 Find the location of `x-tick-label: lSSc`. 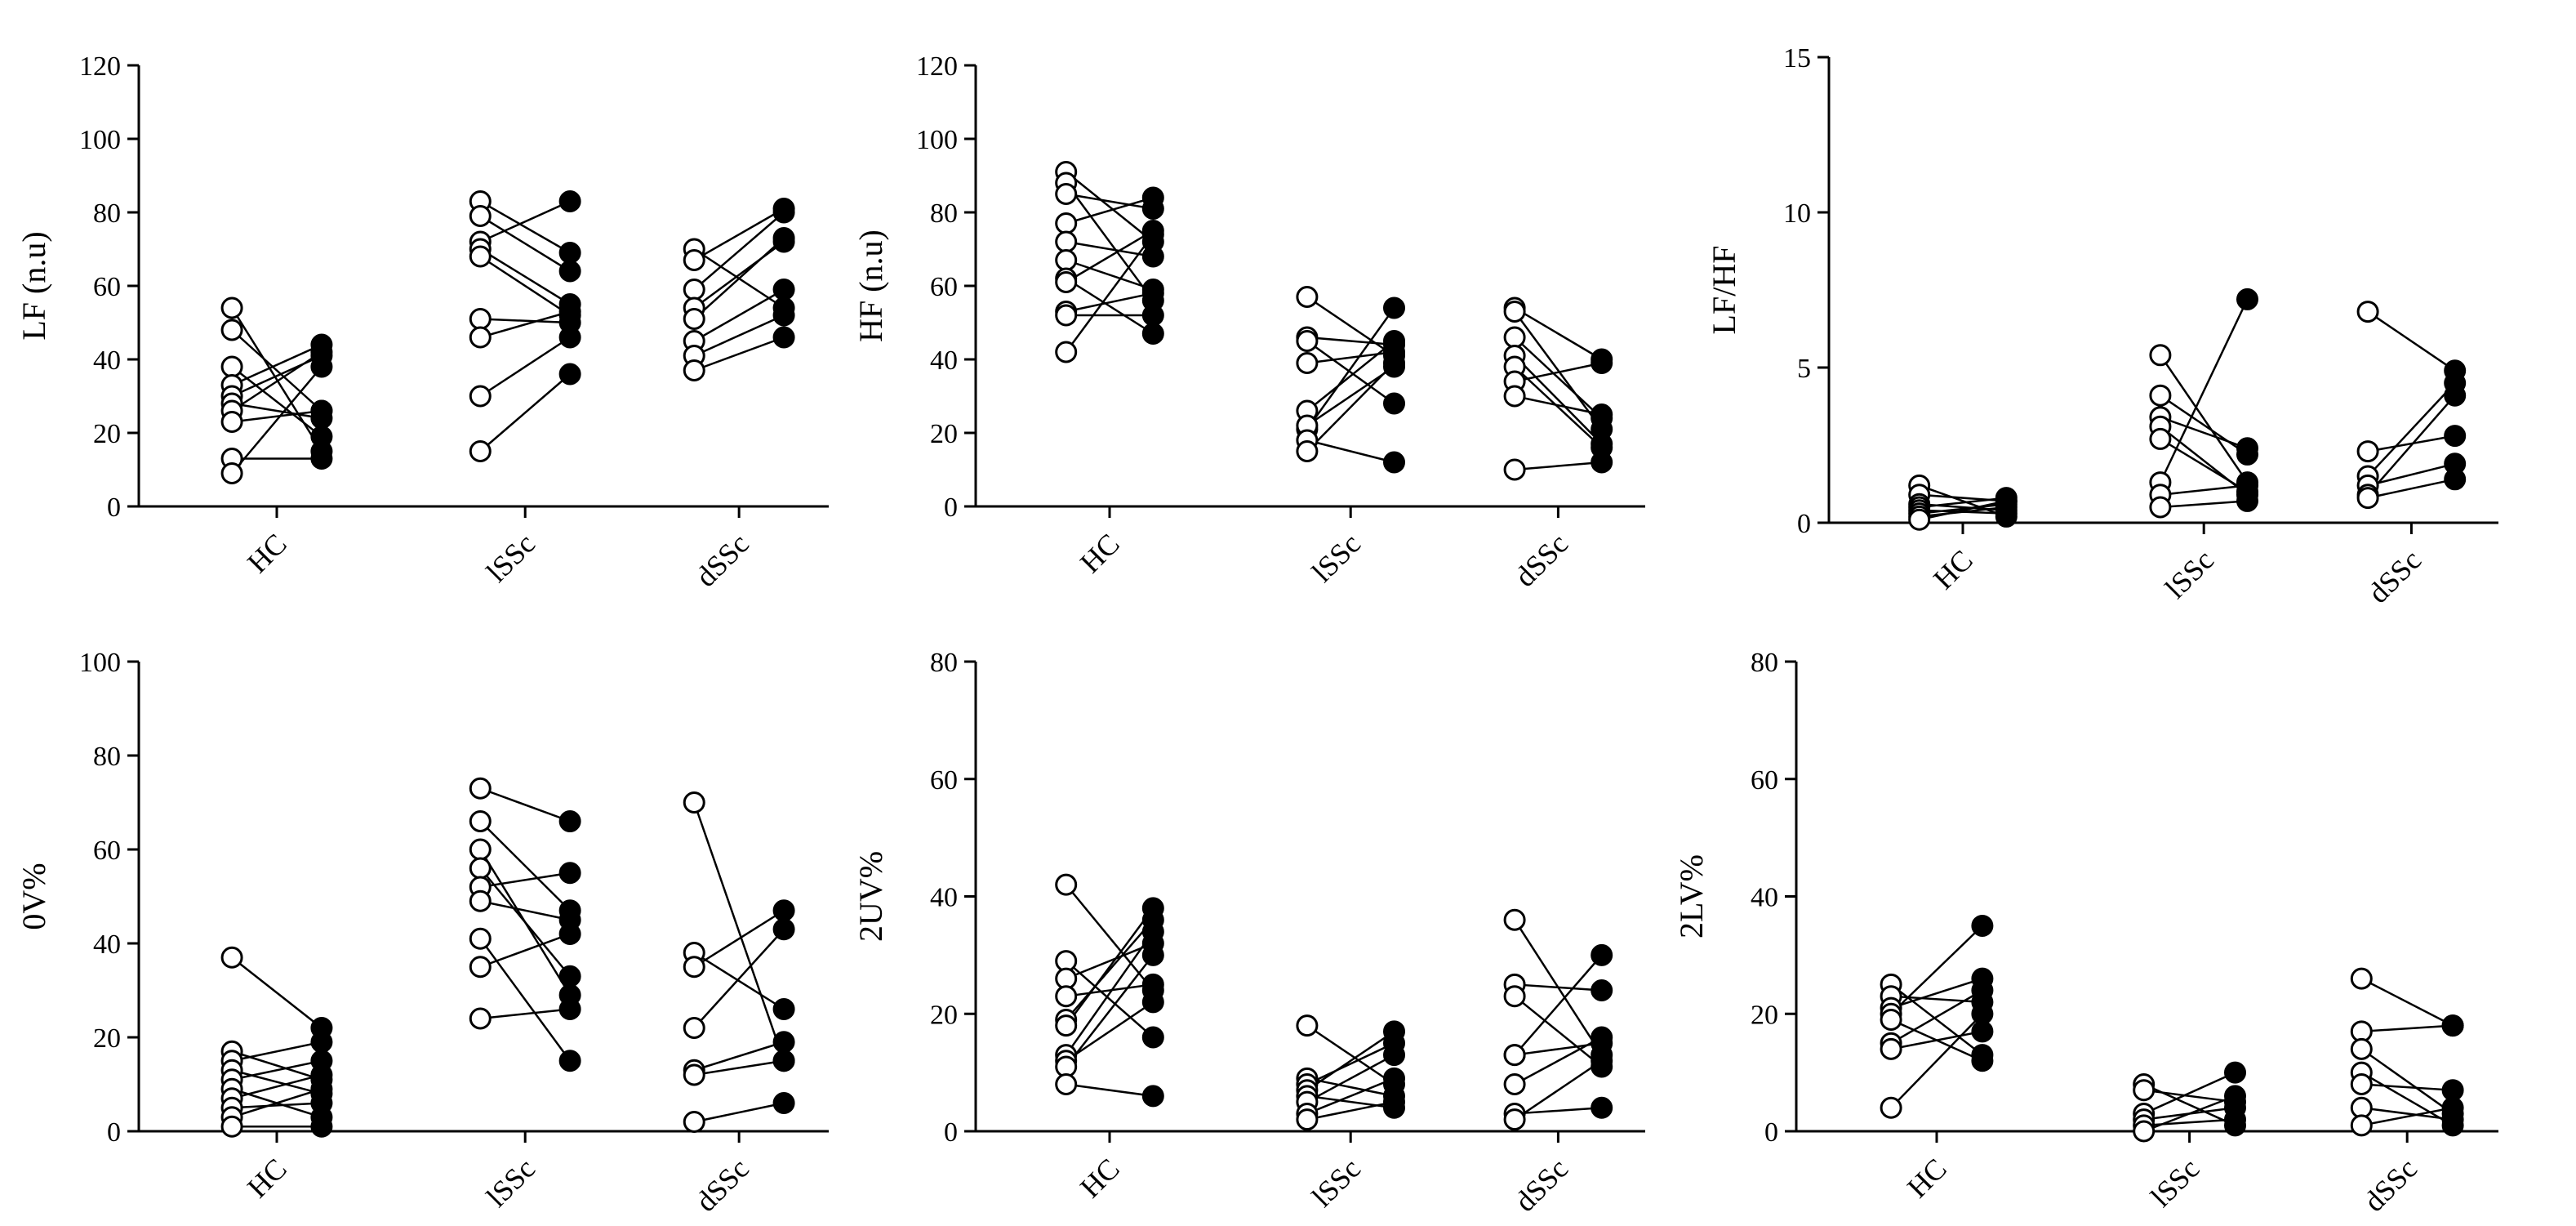

x-tick-label: lSSc is located at coordinates (2189, 574).